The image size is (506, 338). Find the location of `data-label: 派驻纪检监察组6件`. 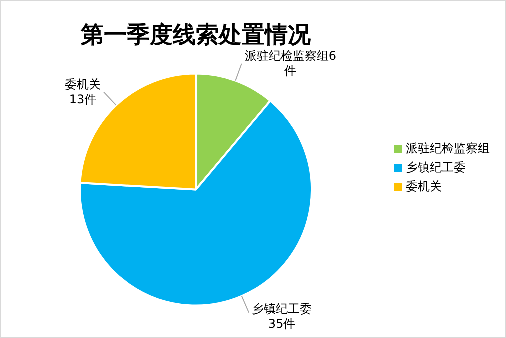

data-label: 派驻纪检监察组6件 is located at coordinates (290, 63).